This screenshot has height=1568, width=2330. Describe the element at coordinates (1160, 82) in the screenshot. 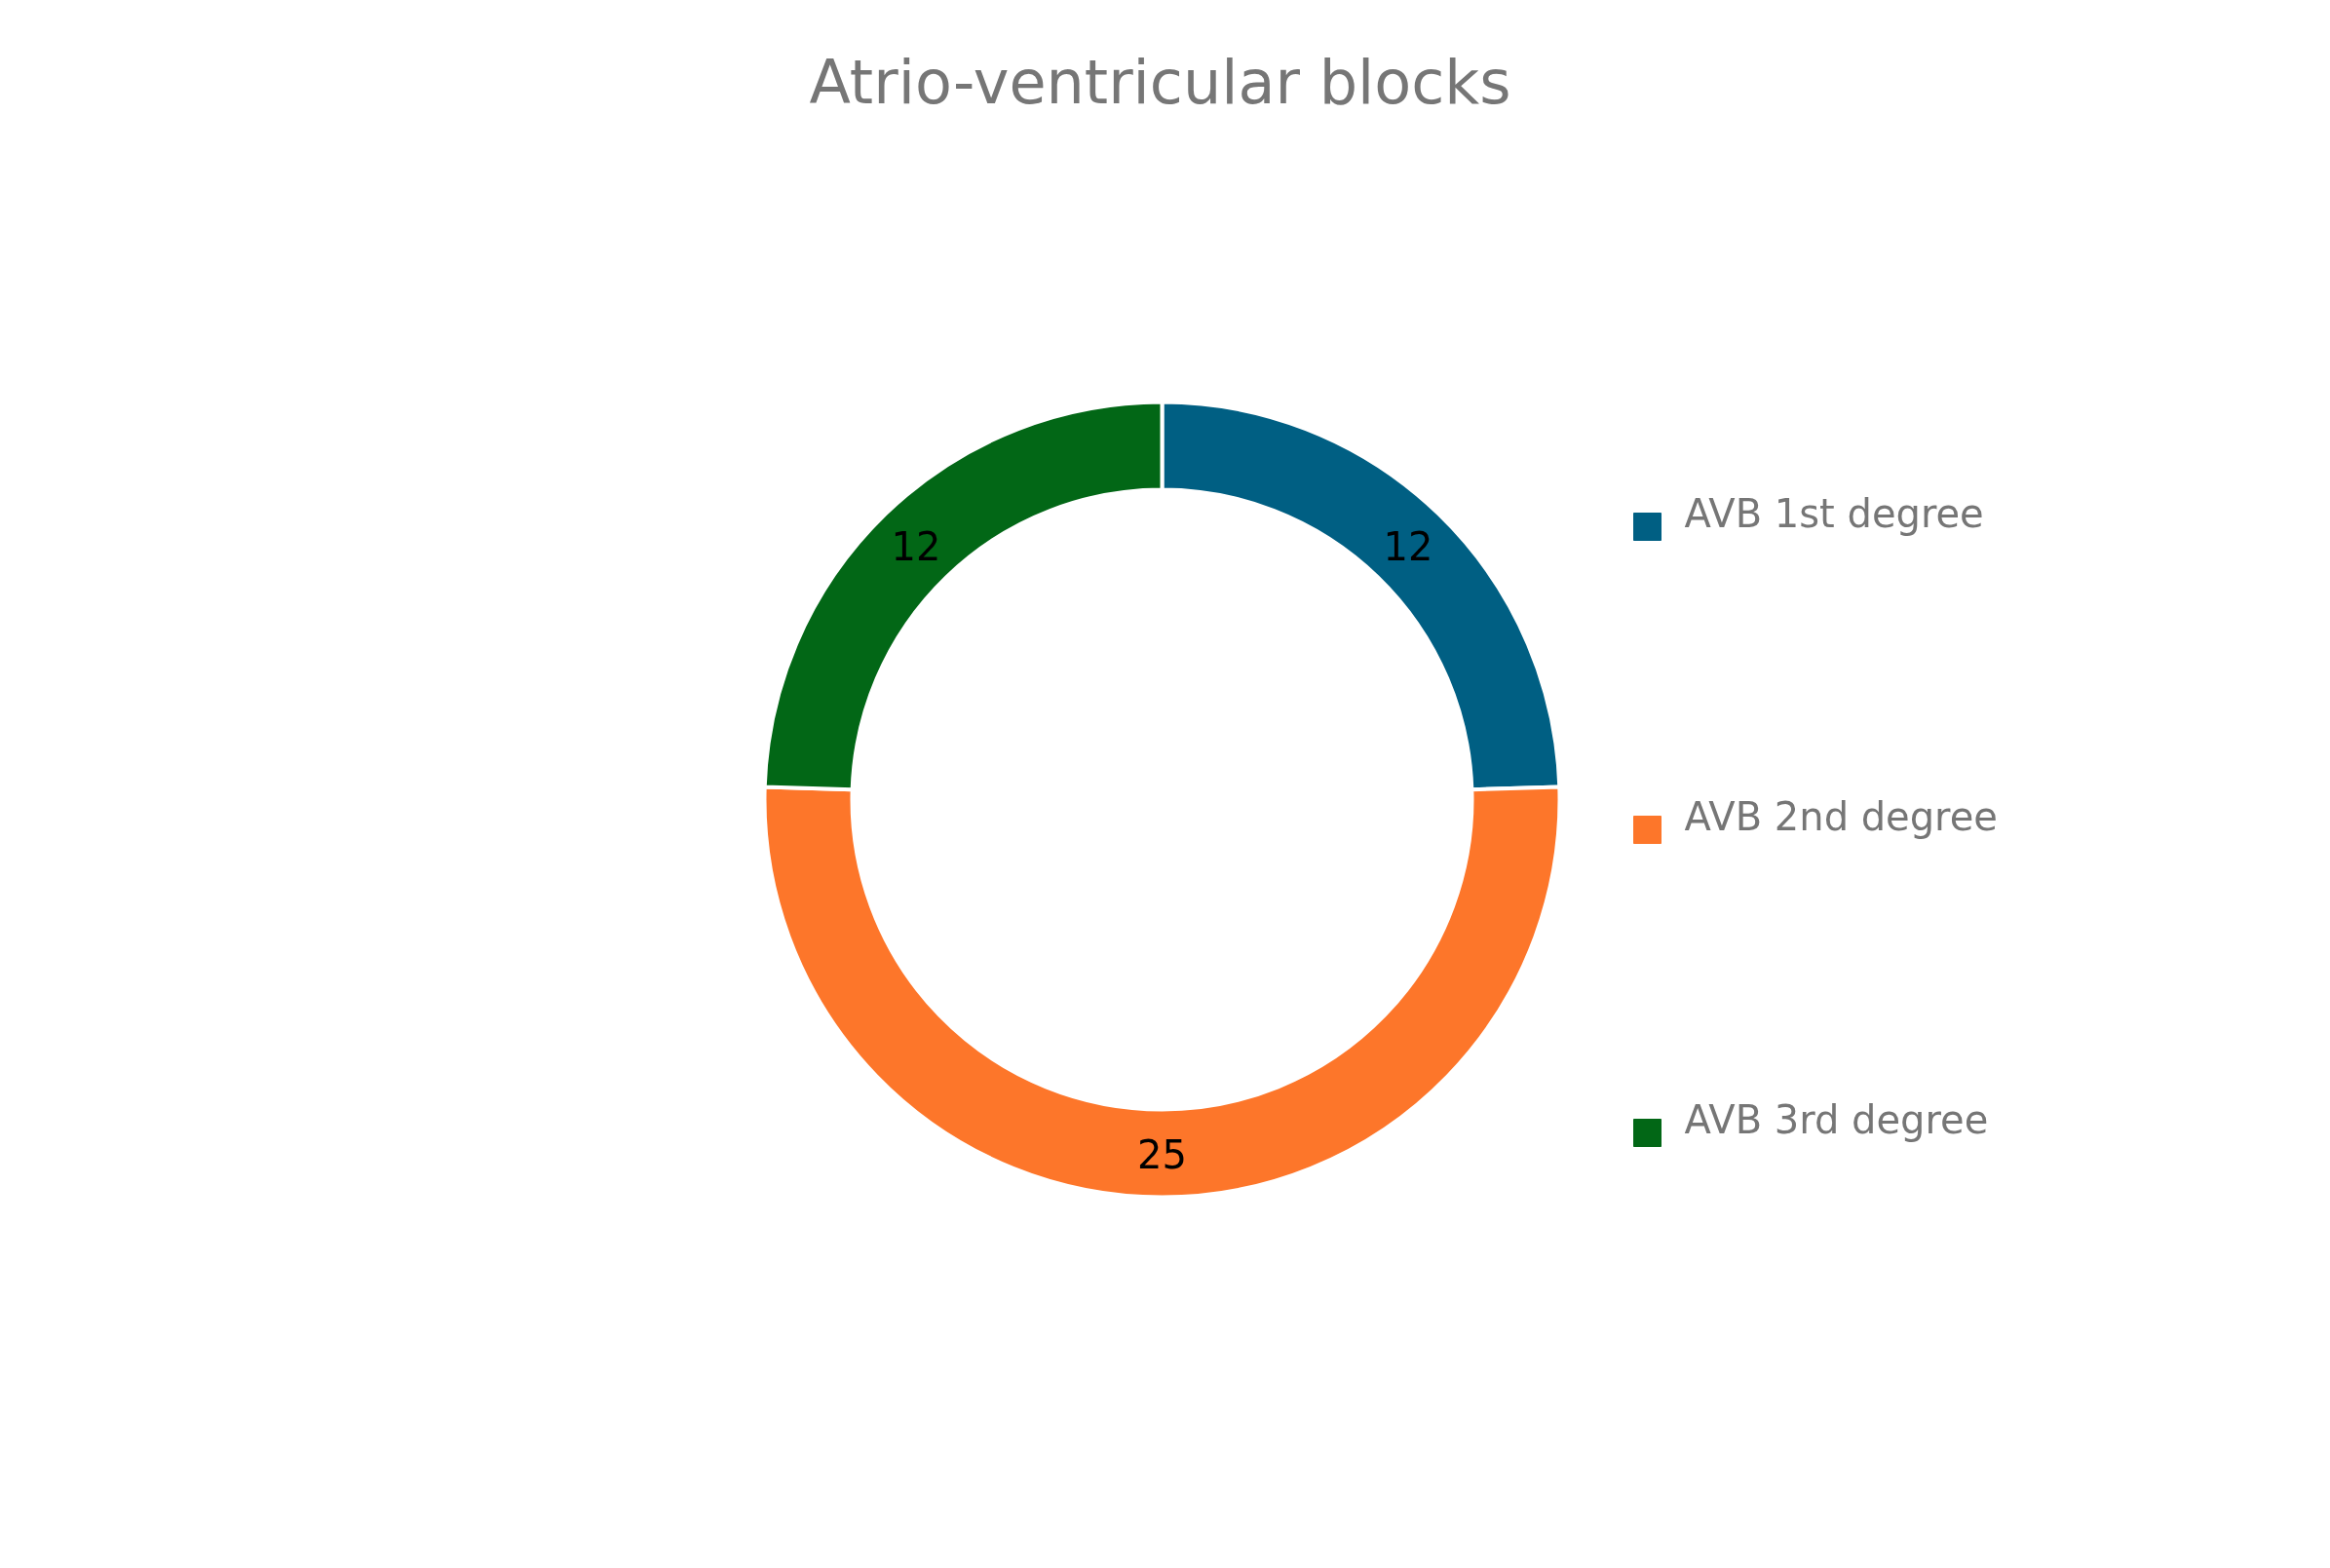

I see `chart-title: Atrio-ventricular blocks` at that location.